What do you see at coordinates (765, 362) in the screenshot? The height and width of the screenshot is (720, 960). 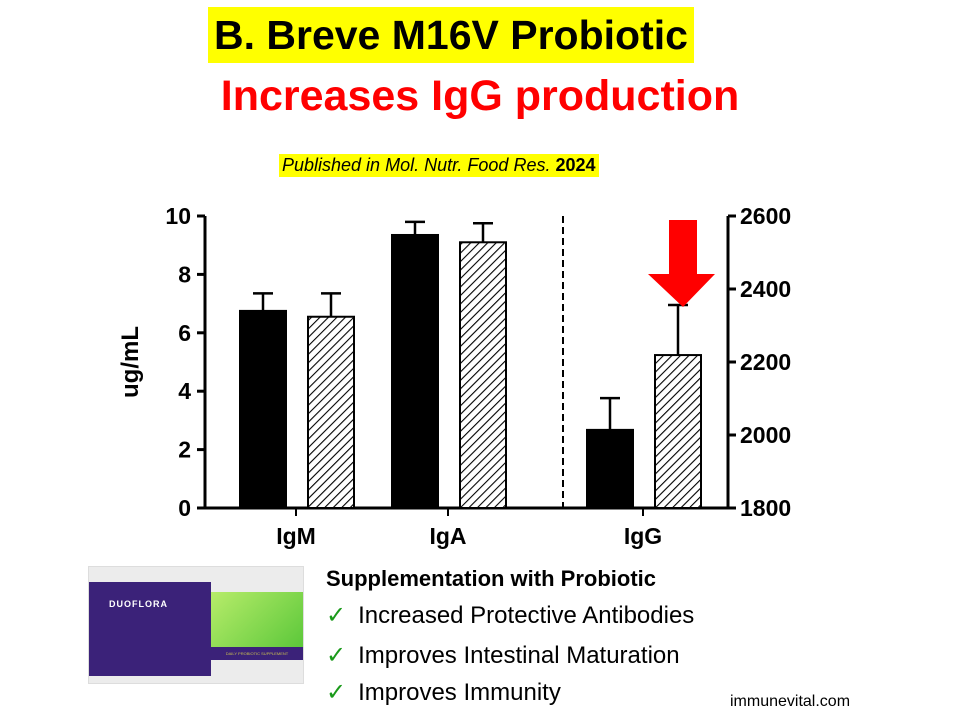 I see `y2-tick-label: 2200` at bounding box center [765, 362].